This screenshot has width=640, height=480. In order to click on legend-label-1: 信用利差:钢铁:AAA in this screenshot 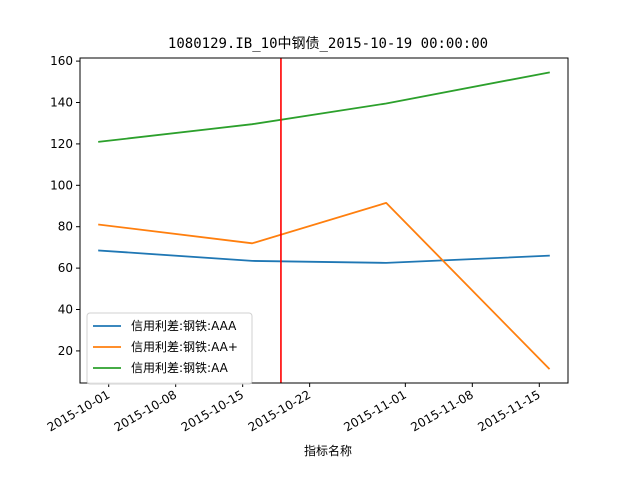, I will do `click(184, 326)`.